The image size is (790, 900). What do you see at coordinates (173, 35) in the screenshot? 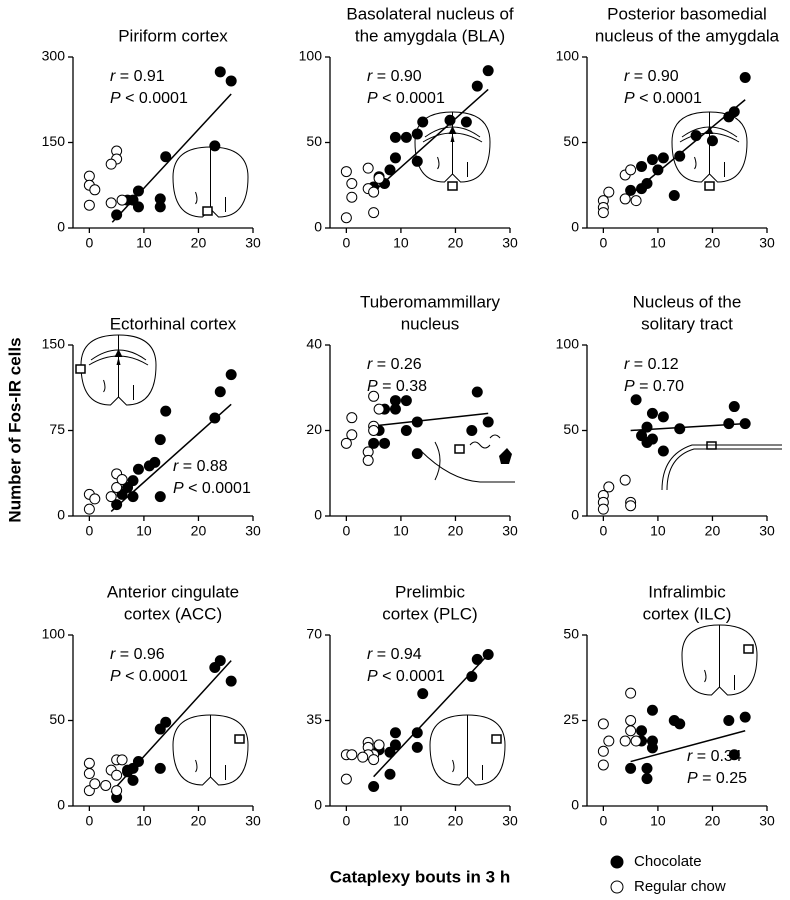
I see `panel-title: Piriform cortex` at bounding box center [173, 35].